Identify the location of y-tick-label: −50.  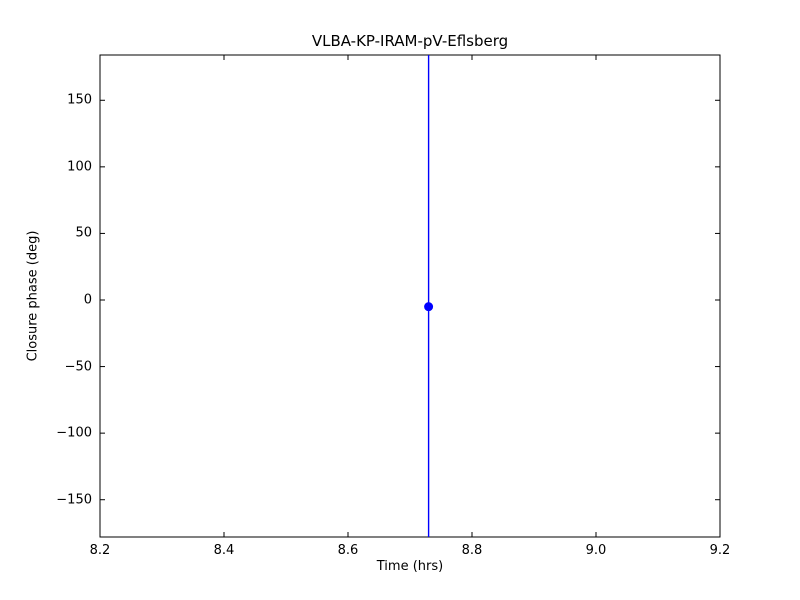
(78, 367).